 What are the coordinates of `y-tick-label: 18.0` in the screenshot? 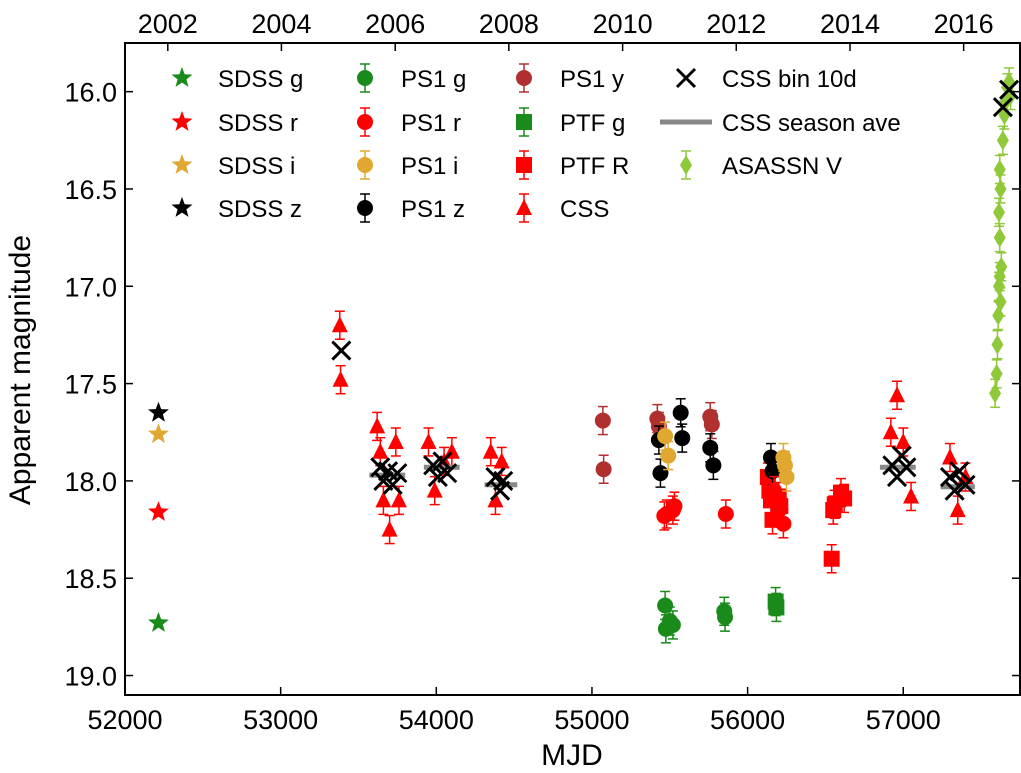 It's located at (90, 482).